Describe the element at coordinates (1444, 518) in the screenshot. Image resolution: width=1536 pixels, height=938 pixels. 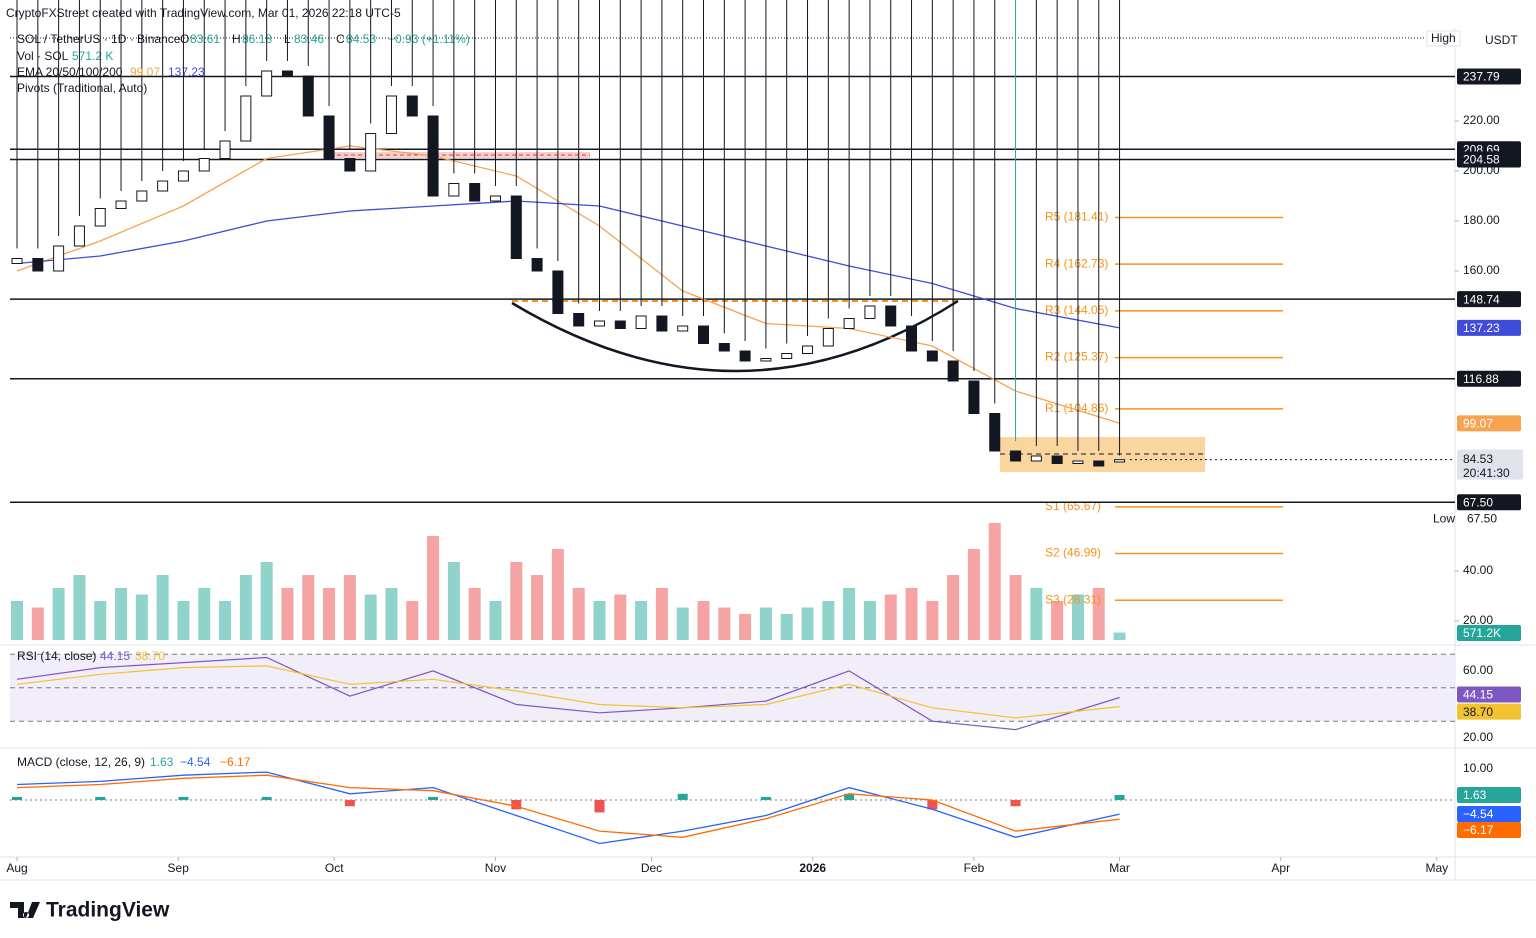
I see `low-tag: Low` at that location.